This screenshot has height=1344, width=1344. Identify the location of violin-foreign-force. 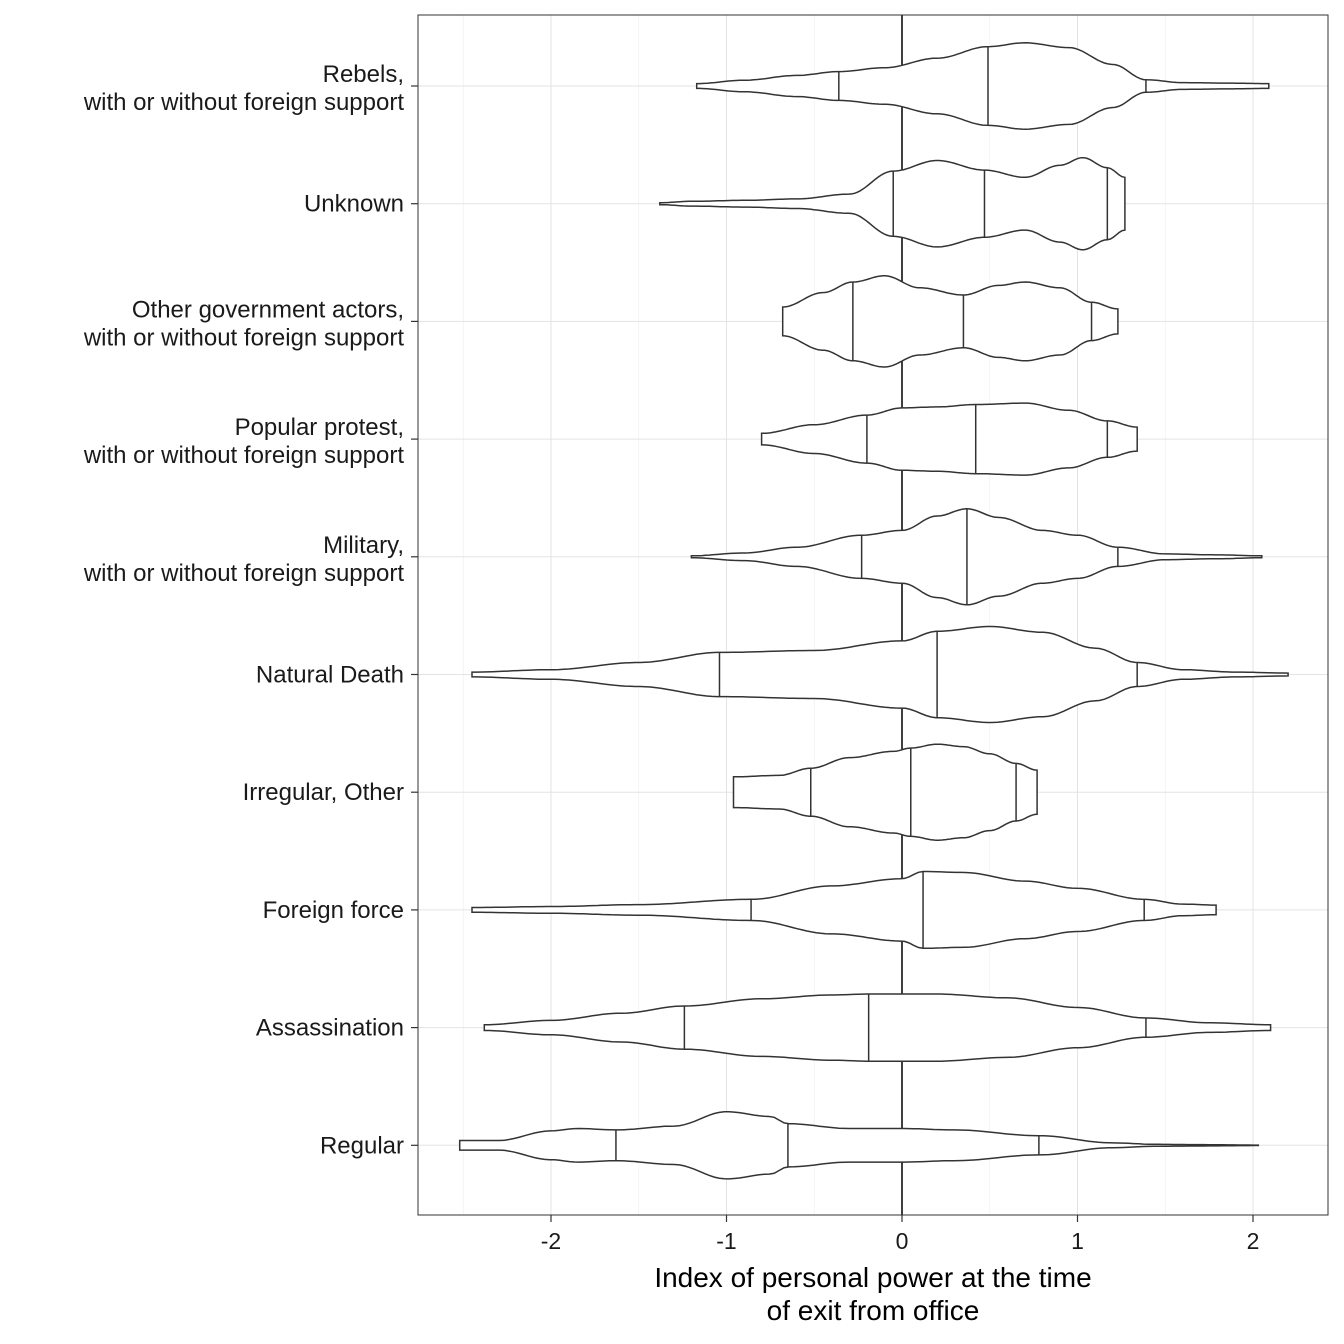
(844, 910).